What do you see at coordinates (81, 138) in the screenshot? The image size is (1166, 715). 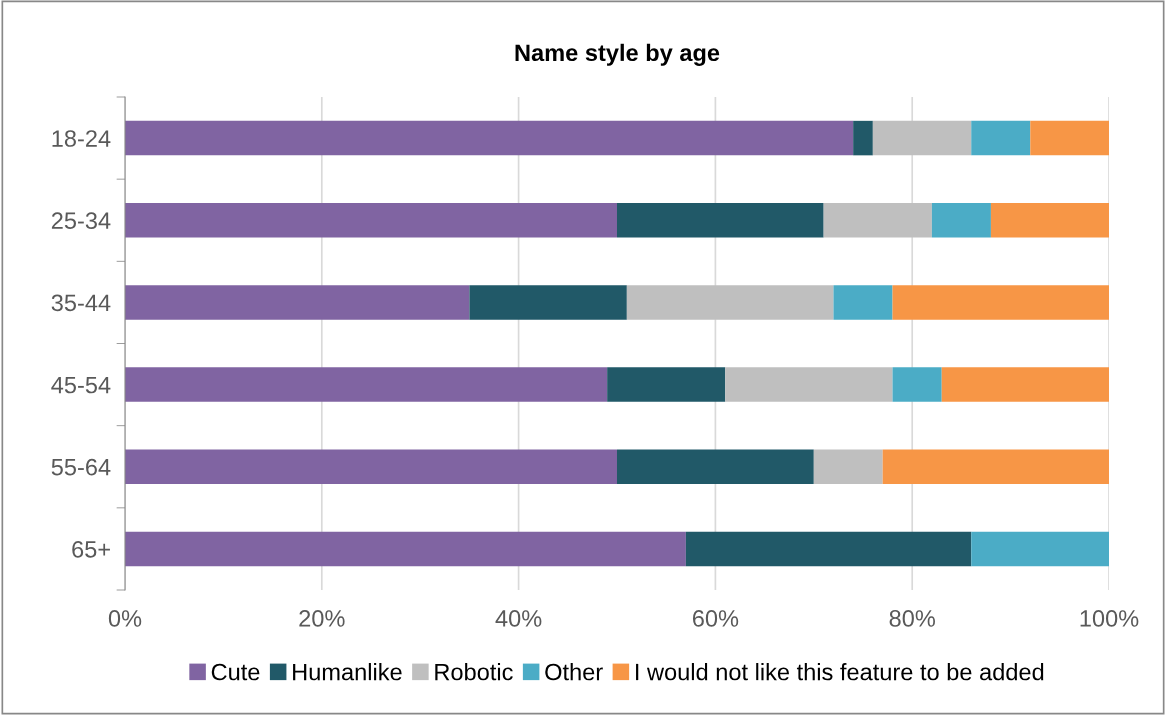 I see `y-tick-label: 18-24` at bounding box center [81, 138].